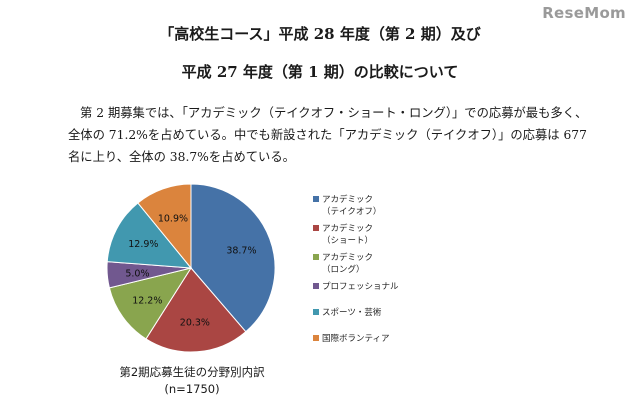 This screenshot has height=412, width=640. I want to click on legend-label: 国際ボランティア, so click(356, 338).